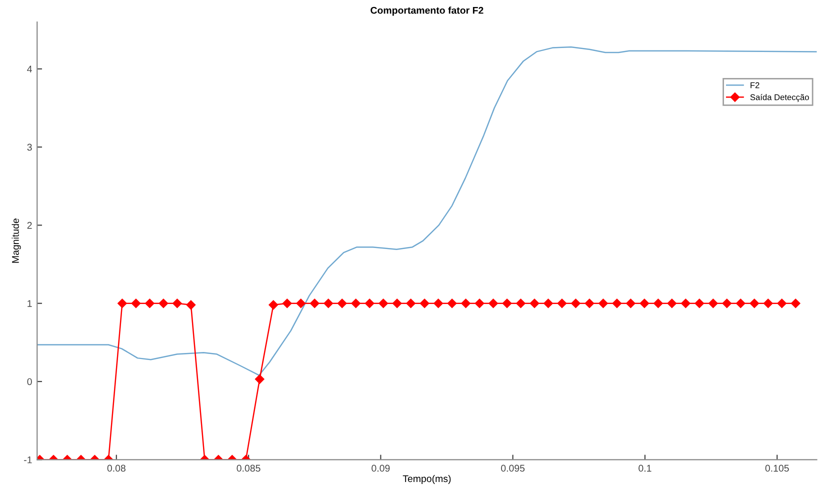 This screenshot has width=825, height=489. Describe the element at coordinates (426, 479) in the screenshot. I see `x-axis-title: Tempo(ms)` at that location.